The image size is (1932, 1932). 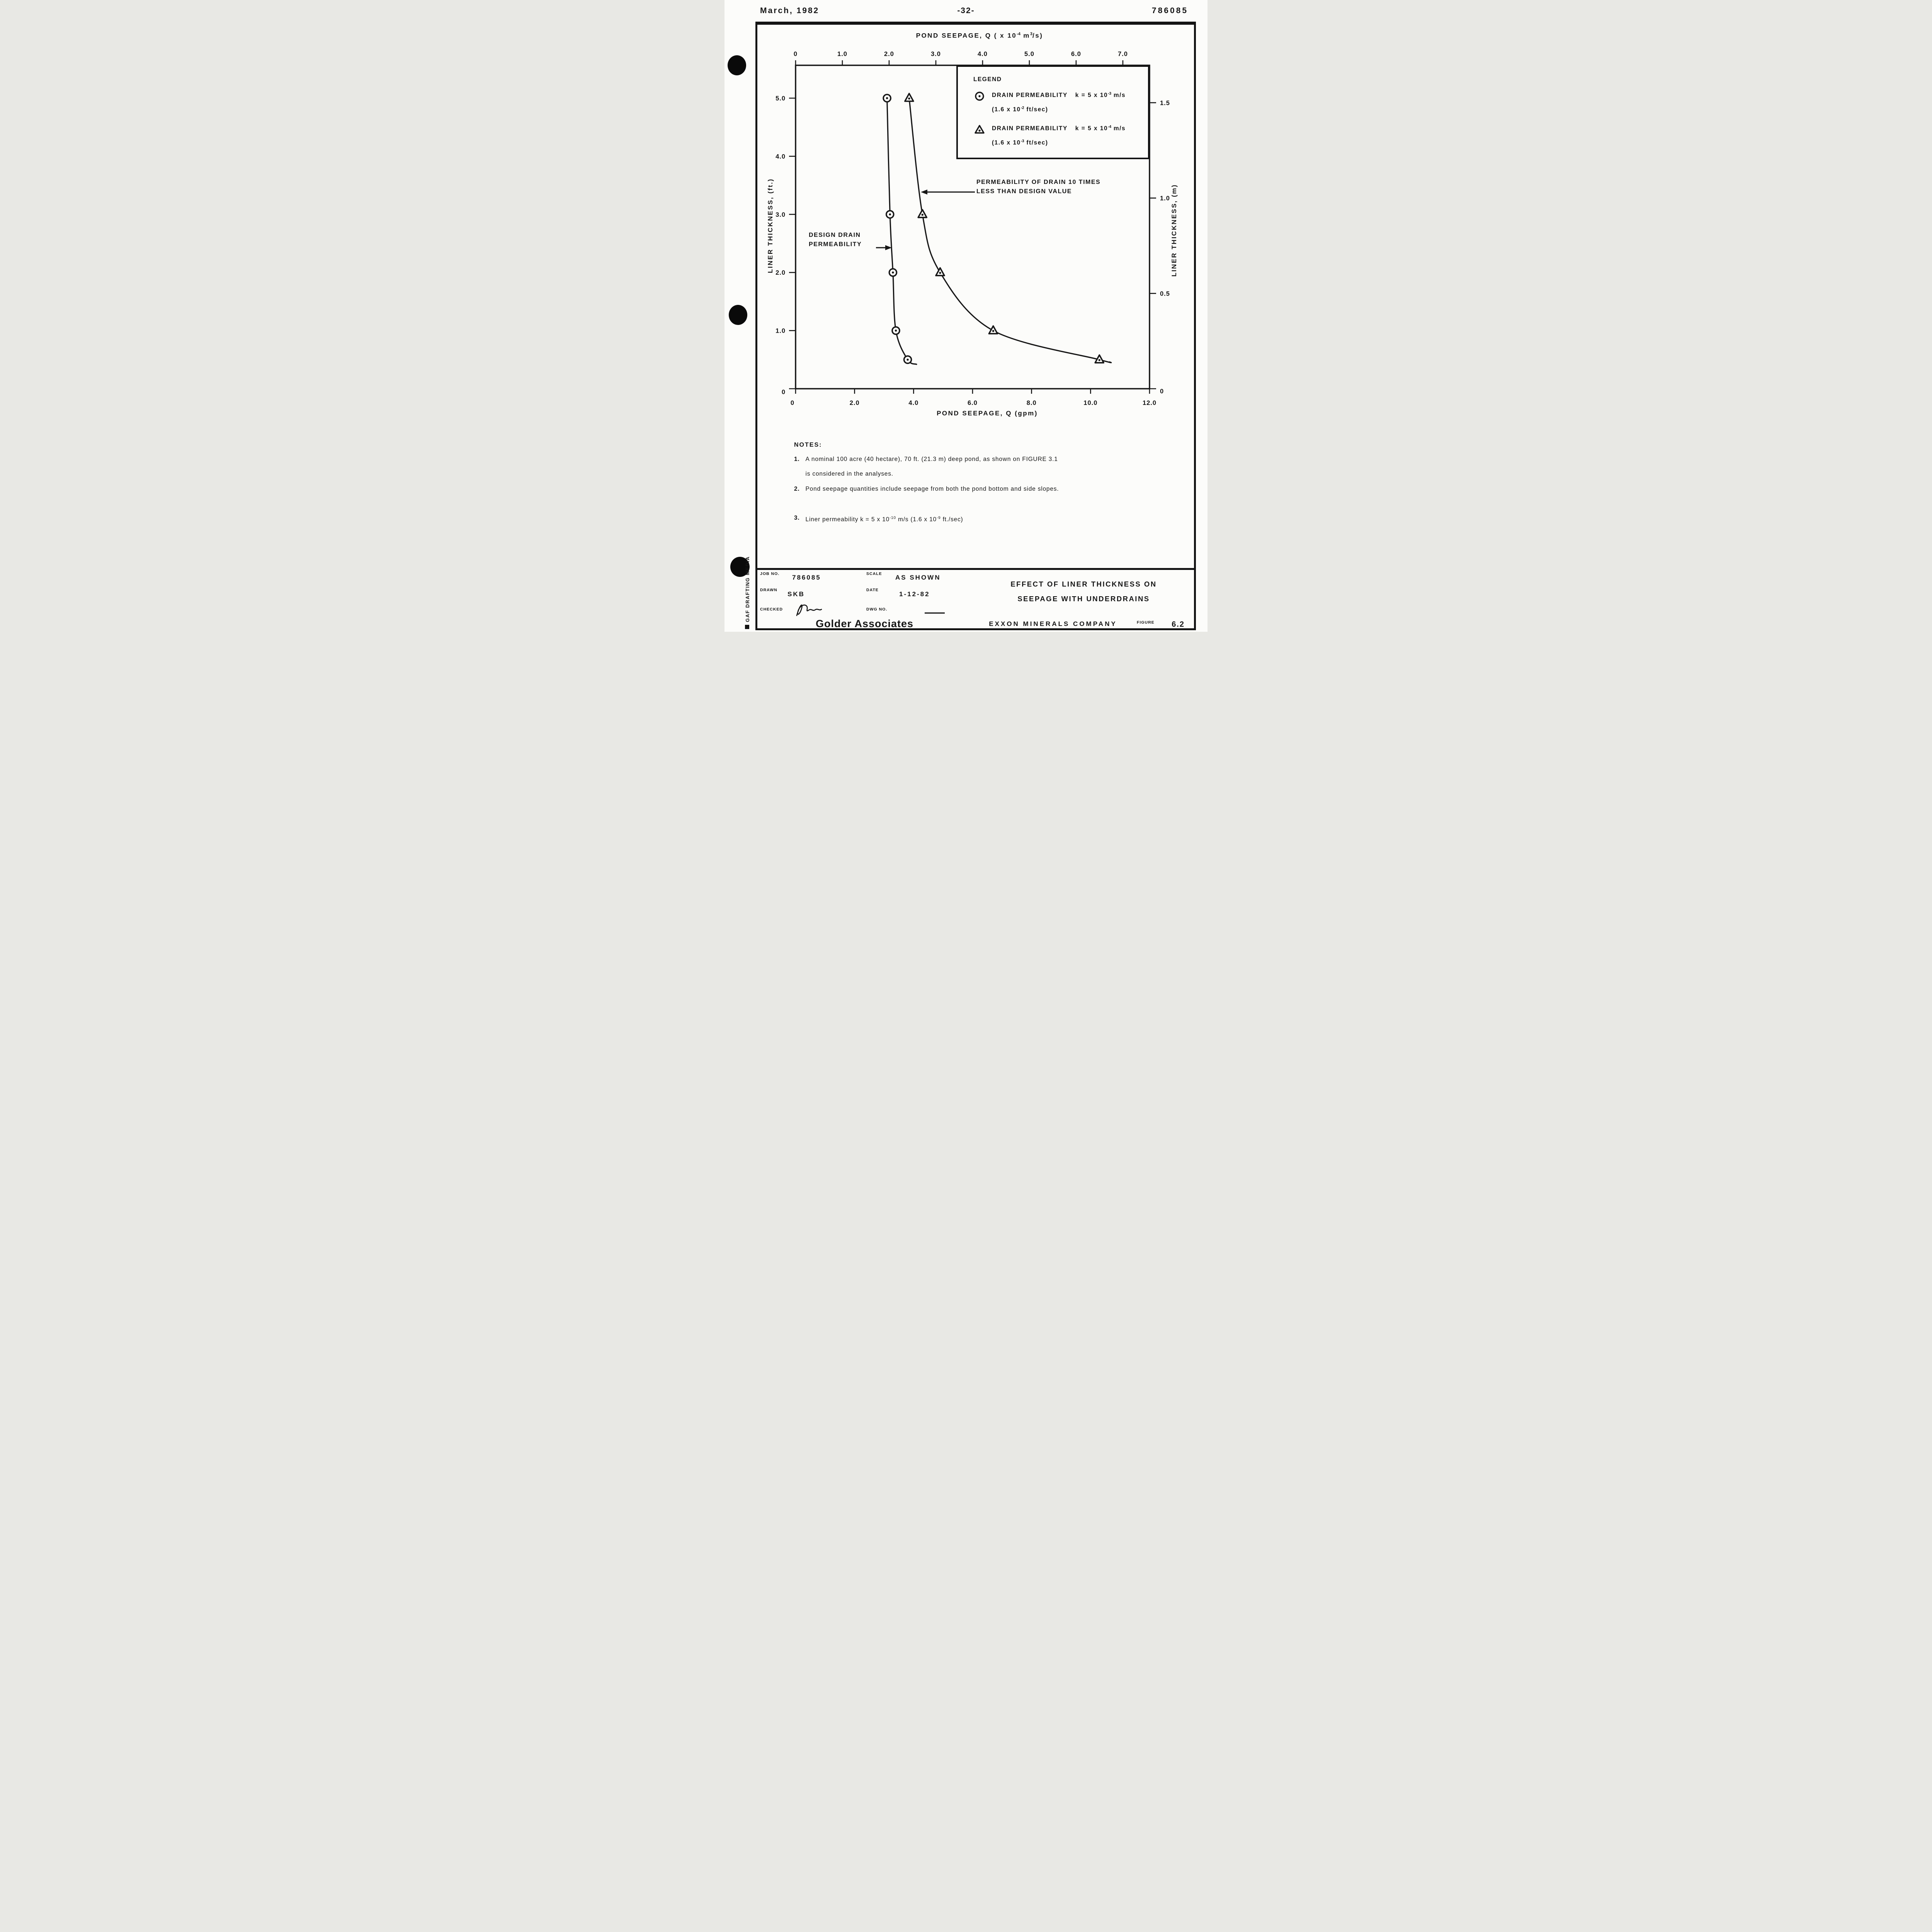 What do you see at coordinates (1165, 294) in the screenshot?
I see `y-right-tick-label: 0.5` at bounding box center [1165, 294].